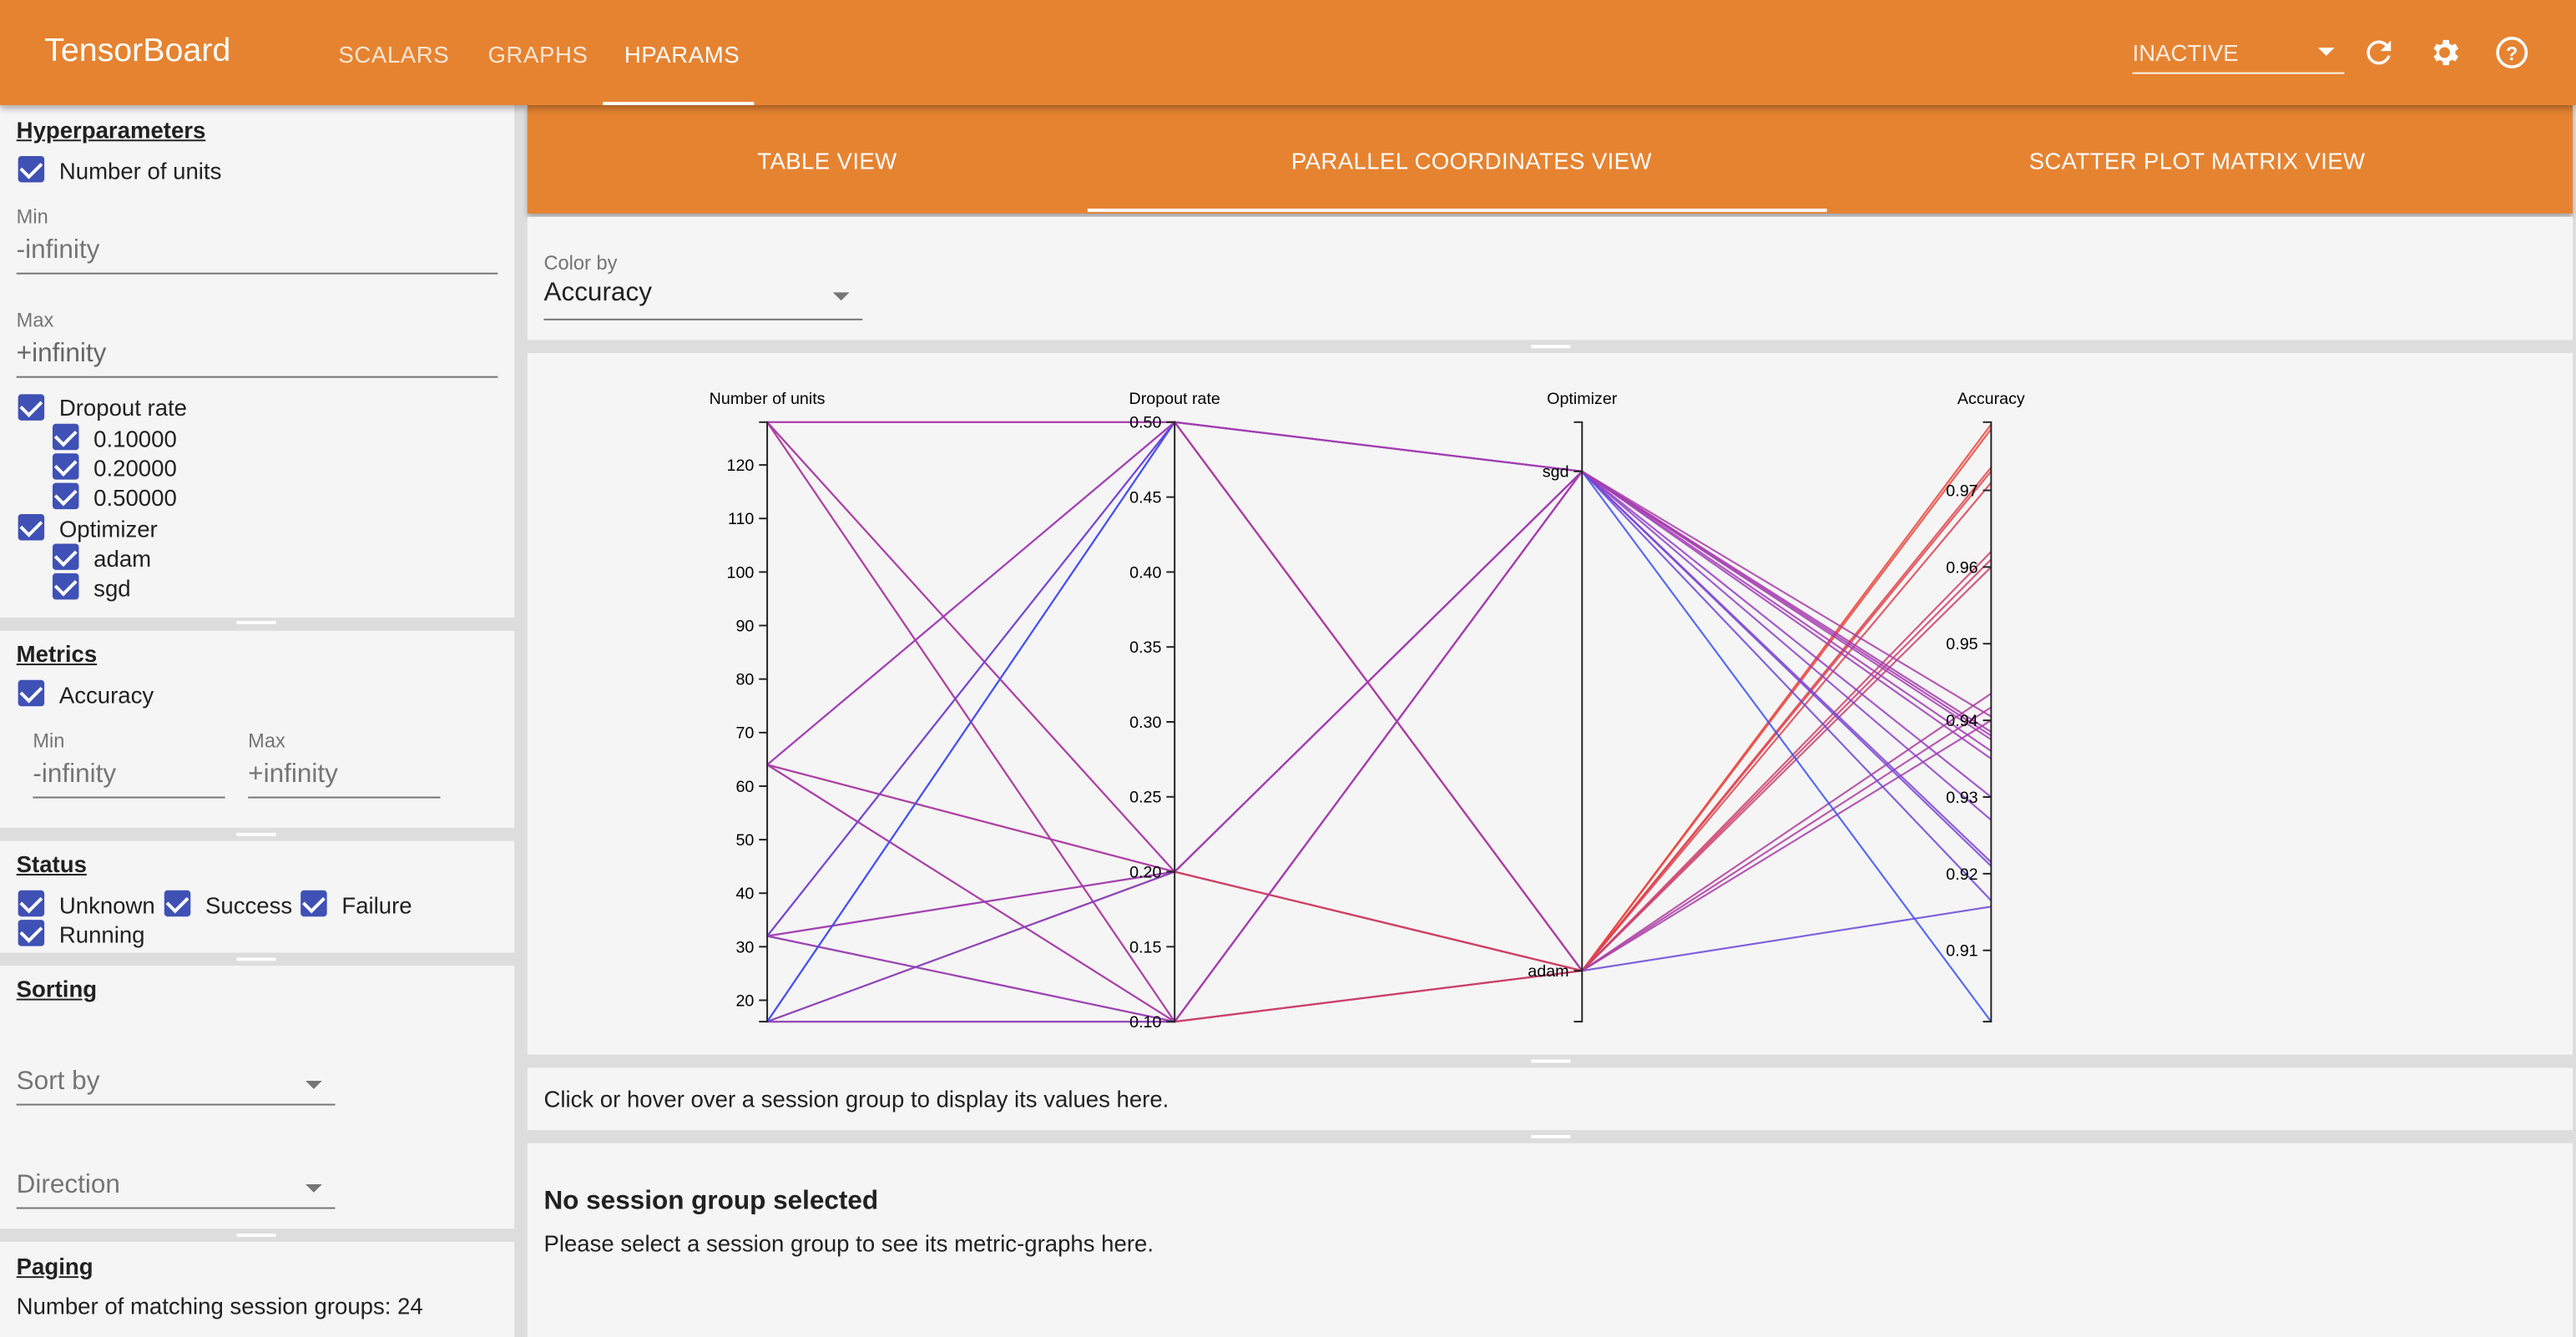  I want to click on units-min-label: Min, so click(32, 217).